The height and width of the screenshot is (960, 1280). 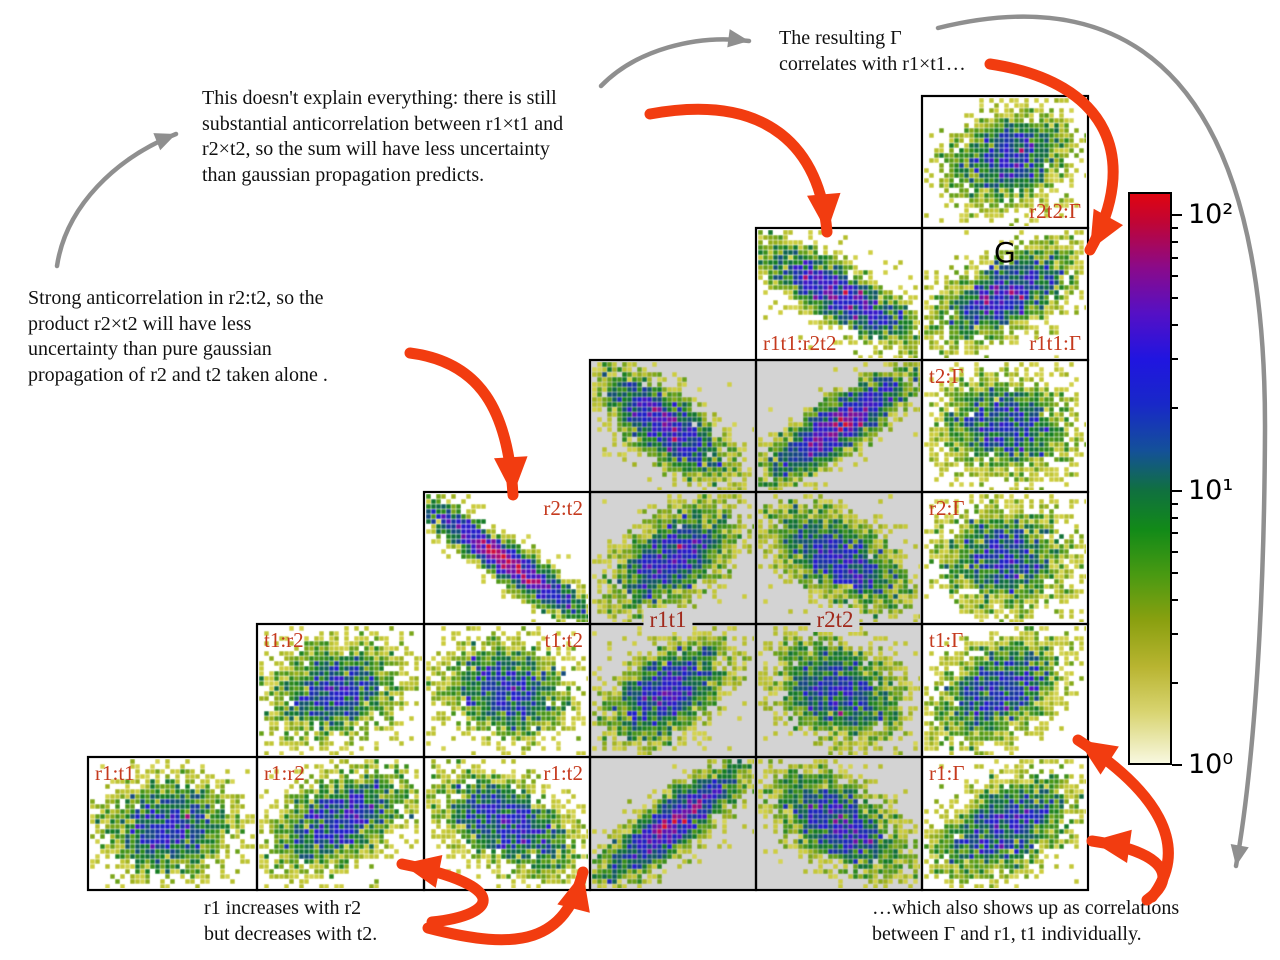 What do you see at coordinates (835, 620) in the screenshot?
I see `column-label-r2t2: r2t2` at bounding box center [835, 620].